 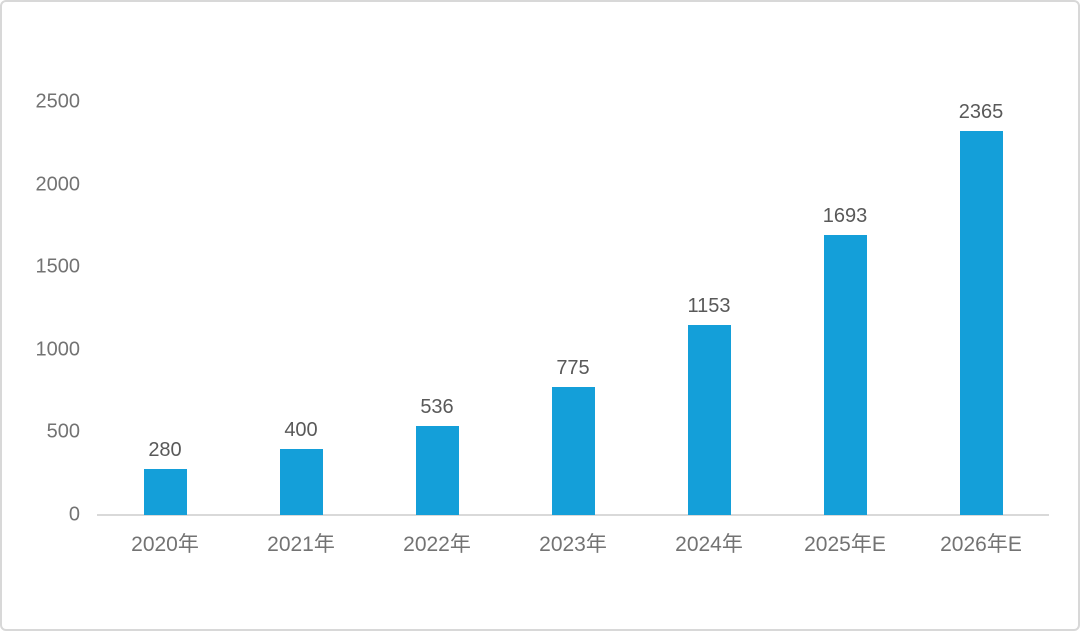 I want to click on bar-slot: 1693, so click(x=845, y=308).